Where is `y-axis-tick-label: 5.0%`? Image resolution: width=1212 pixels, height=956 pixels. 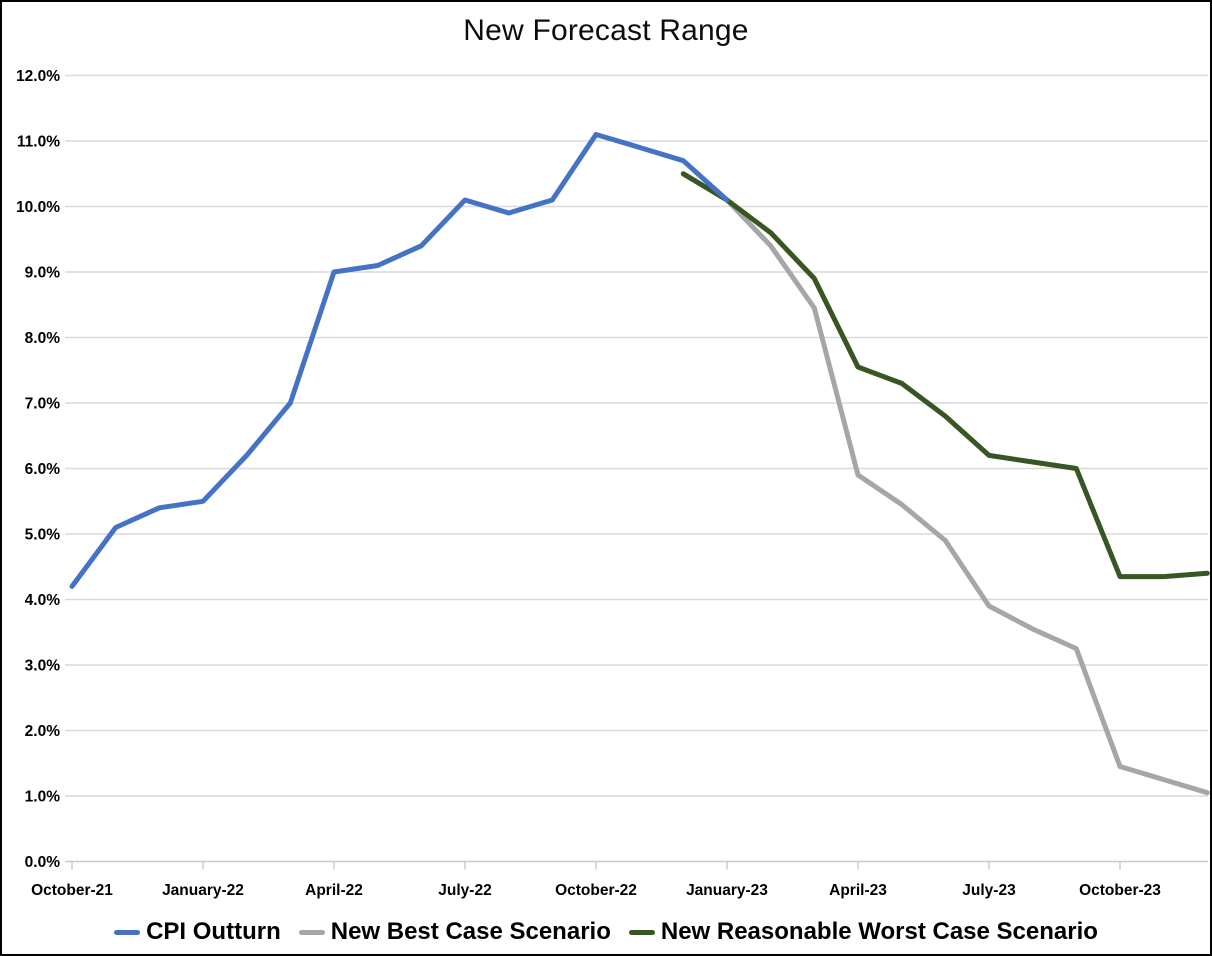 y-axis-tick-label: 5.0% is located at coordinates (43, 535).